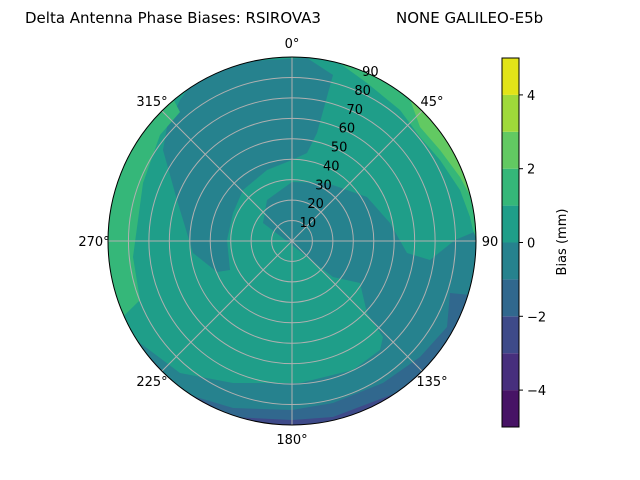 Image resolution: width=640 pixels, height=480 pixels. I want to click on colorbar-tick-label: −2, so click(536, 317).